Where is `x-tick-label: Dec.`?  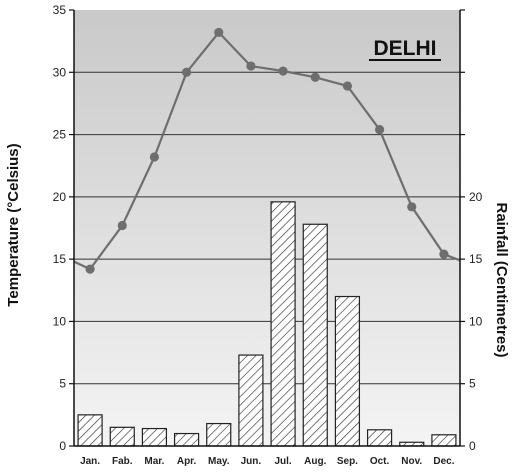 x-tick-label: Dec. is located at coordinates (443, 461).